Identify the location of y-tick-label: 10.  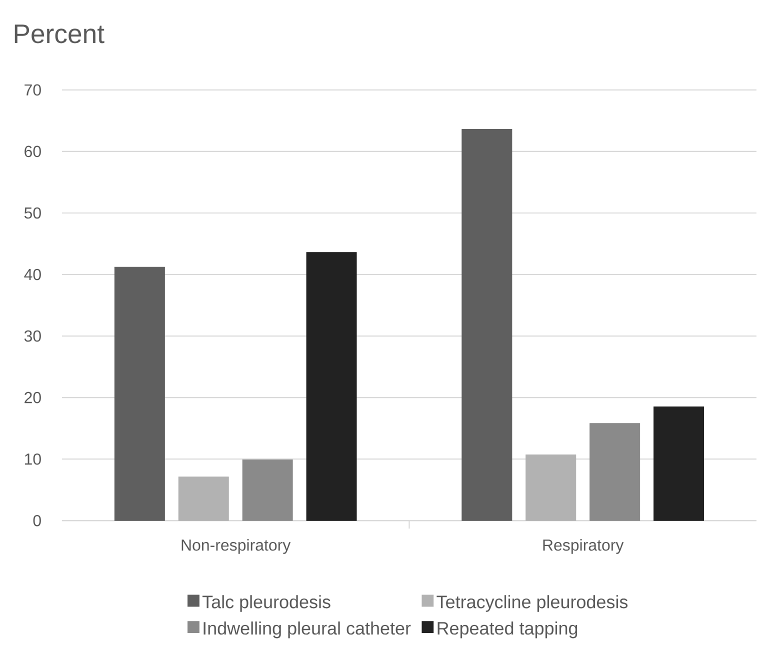
(33, 459).